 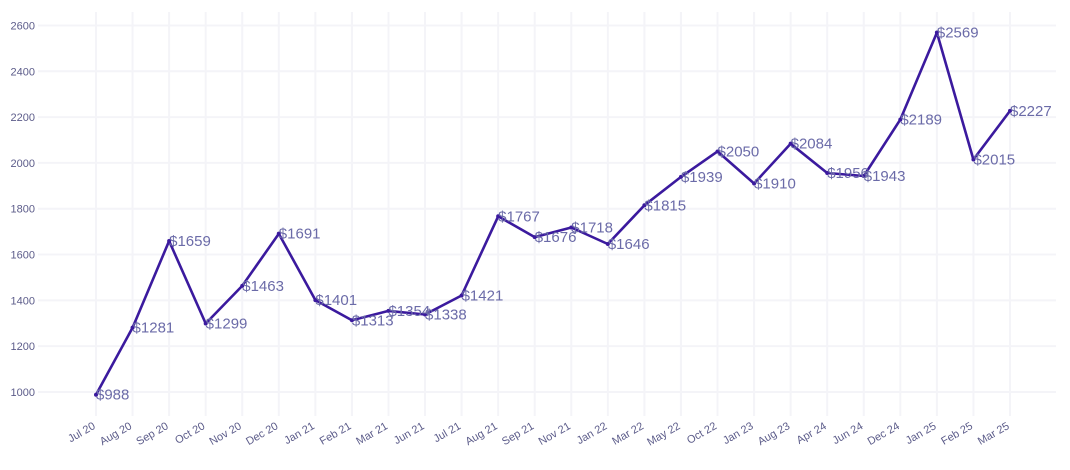 I want to click on data-label: $1691, so click(x=300, y=234).